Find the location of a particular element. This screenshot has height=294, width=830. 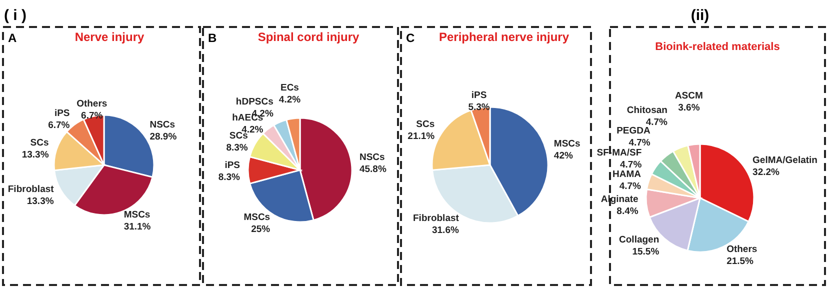

slice-label: SF-MA/SF is located at coordinates (619, 153).